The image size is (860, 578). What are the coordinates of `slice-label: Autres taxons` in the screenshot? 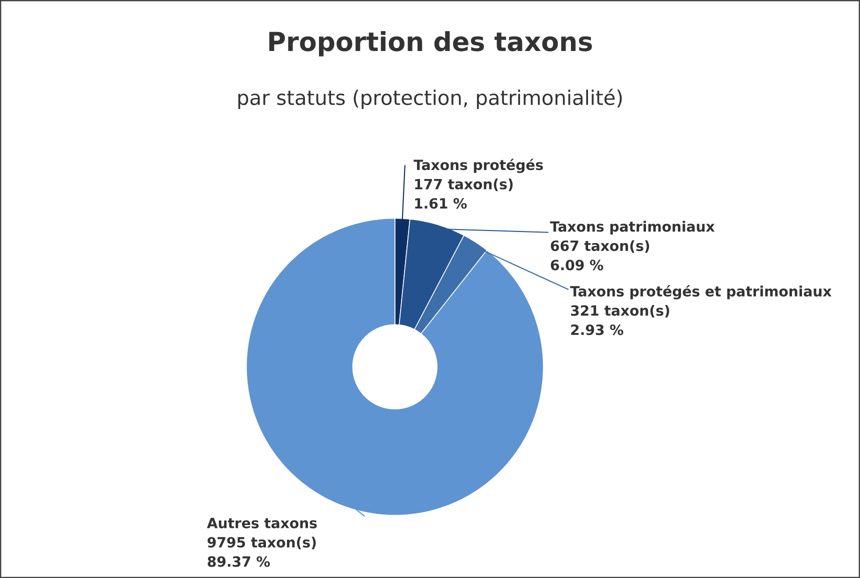 It's located at (261, 523).